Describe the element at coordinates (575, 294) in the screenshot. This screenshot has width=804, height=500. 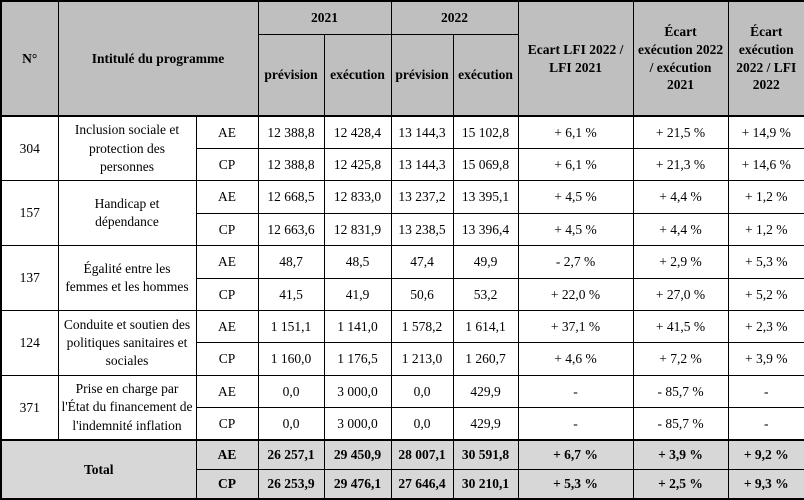
I see `value-cell: + 22,0 %` at that location.